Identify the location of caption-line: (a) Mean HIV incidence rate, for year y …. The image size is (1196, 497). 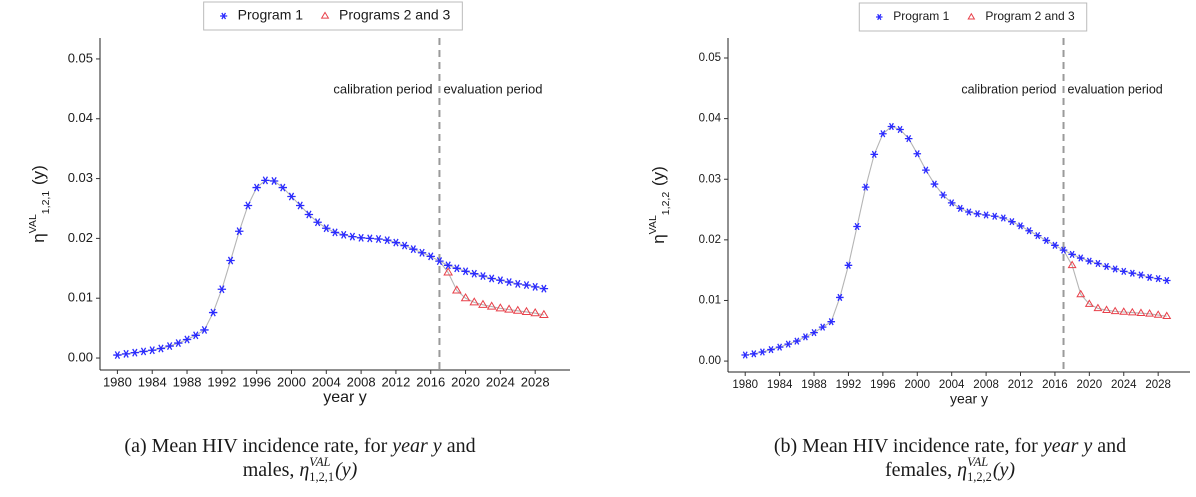
(299, 446).